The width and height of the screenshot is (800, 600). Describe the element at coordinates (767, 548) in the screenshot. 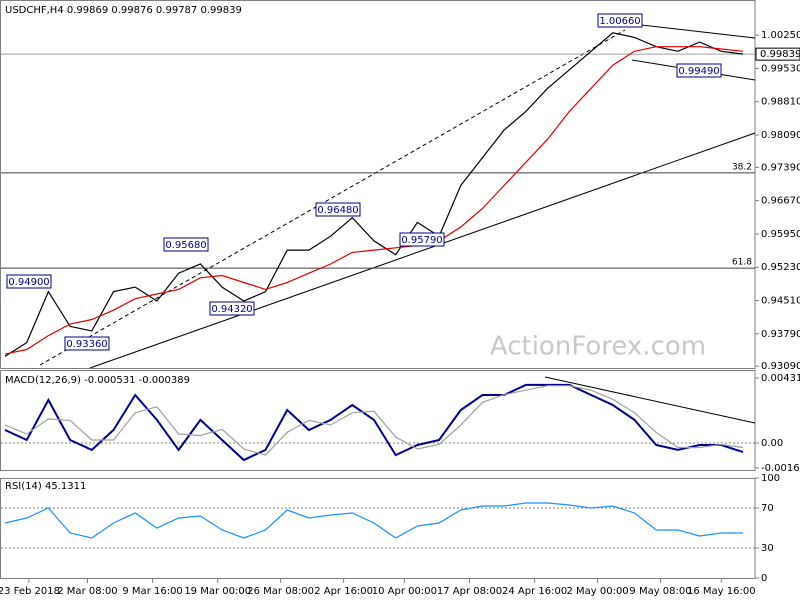

I see `y-tick-label: 30` at that location.